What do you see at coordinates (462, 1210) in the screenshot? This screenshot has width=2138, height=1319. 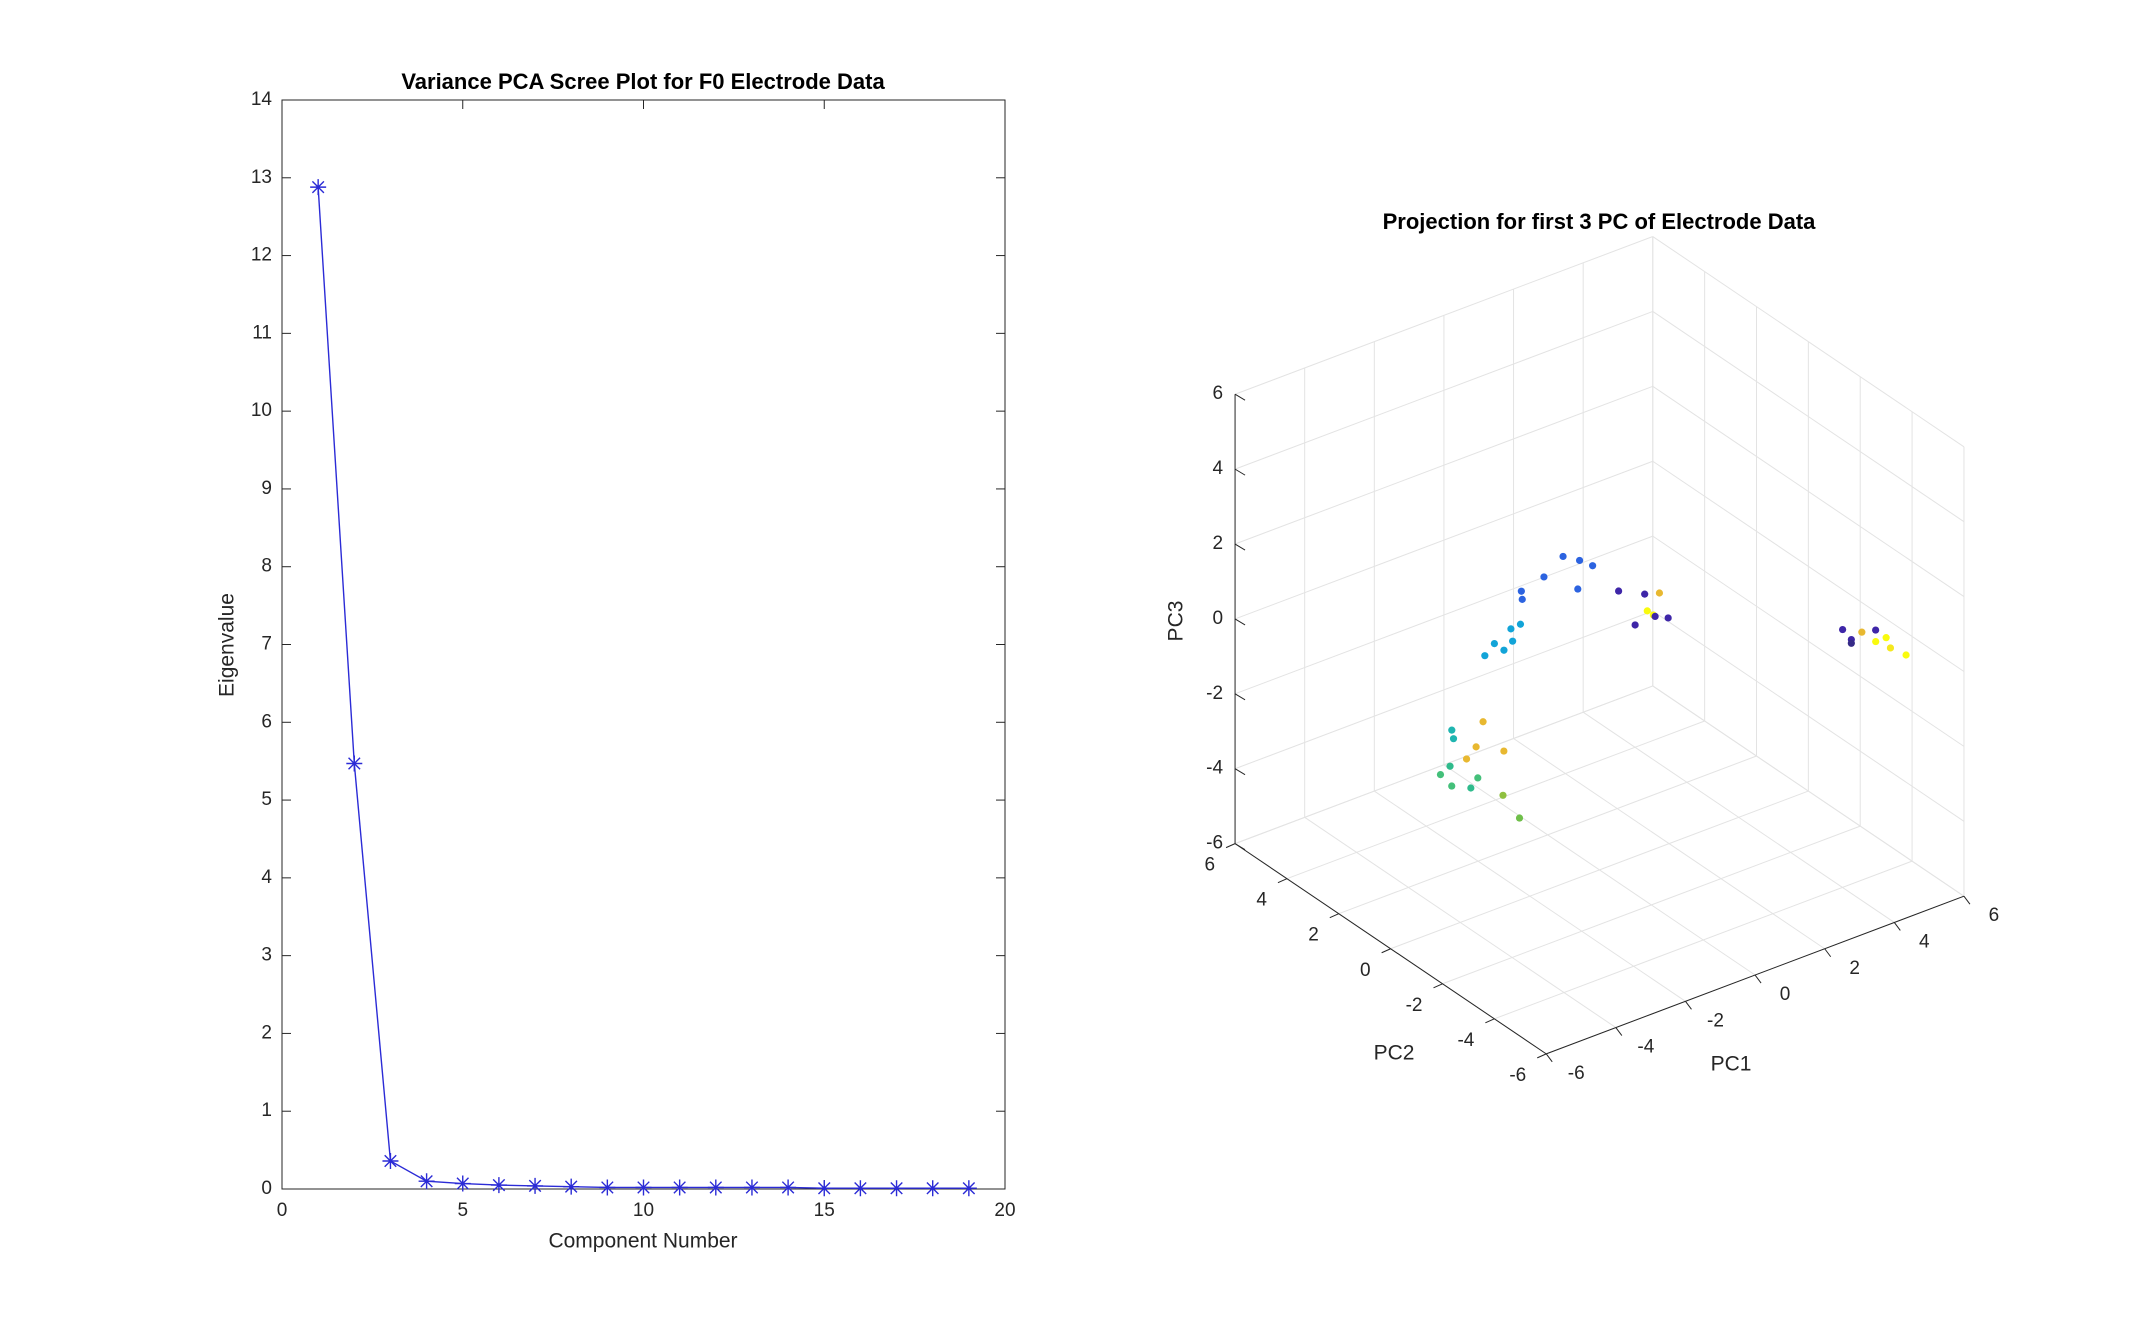 I see `x-tick-label: 5` at bounding box center [462, 1210].